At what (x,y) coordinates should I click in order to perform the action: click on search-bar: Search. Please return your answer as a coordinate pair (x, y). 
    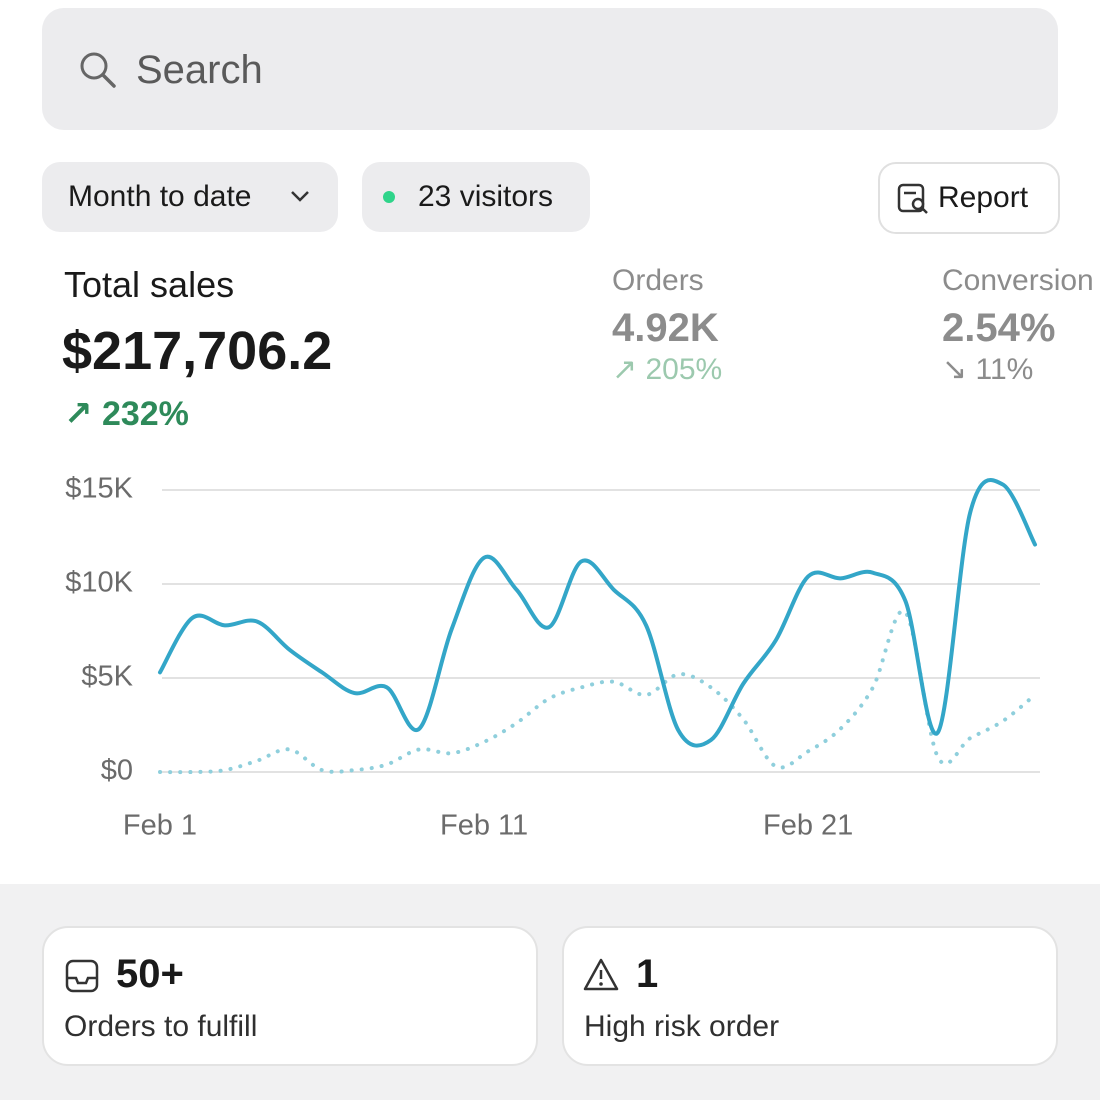
    Looking at the image, I should click on (550, 69).